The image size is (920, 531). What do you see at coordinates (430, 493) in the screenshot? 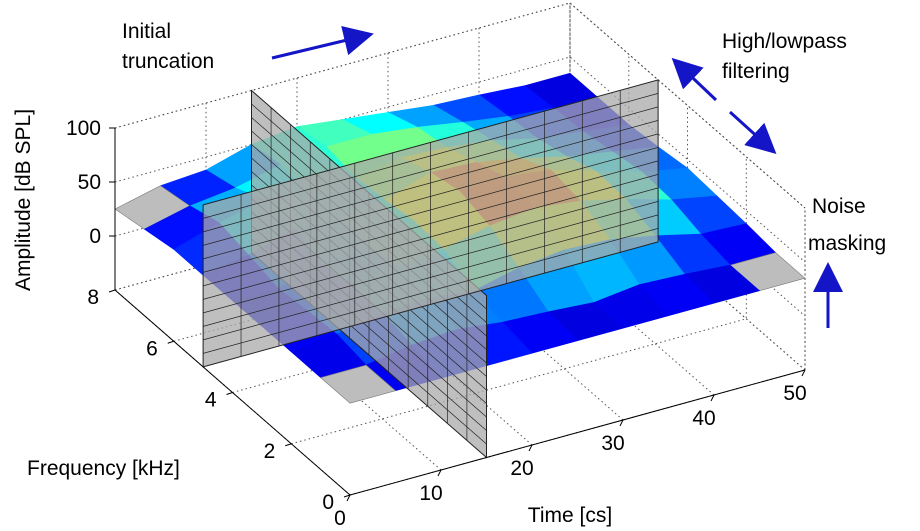
I see `x-tick-label: 10` at bounding box center [430, 493].